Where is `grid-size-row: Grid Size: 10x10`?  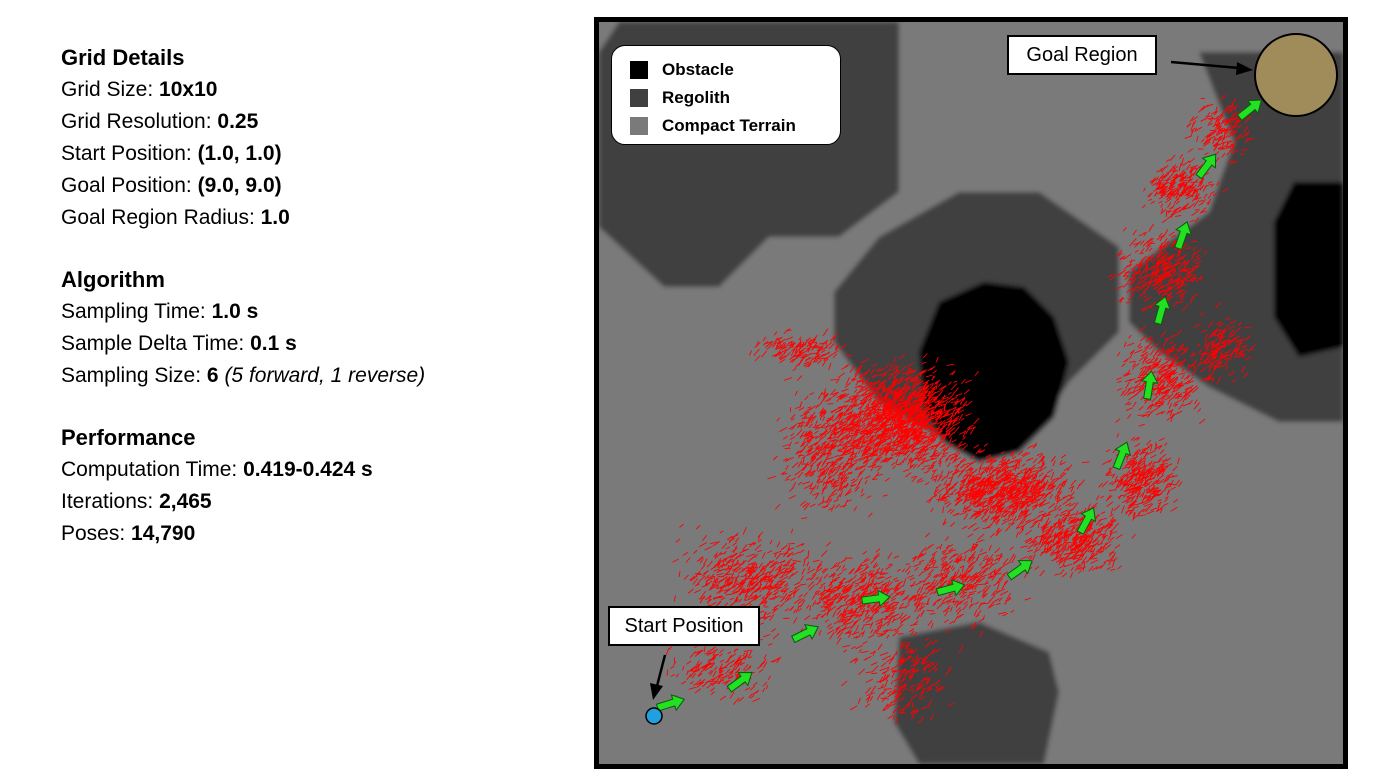 grid-size-row: Grid Size: 10x10 is located at coordinates (311, 90).